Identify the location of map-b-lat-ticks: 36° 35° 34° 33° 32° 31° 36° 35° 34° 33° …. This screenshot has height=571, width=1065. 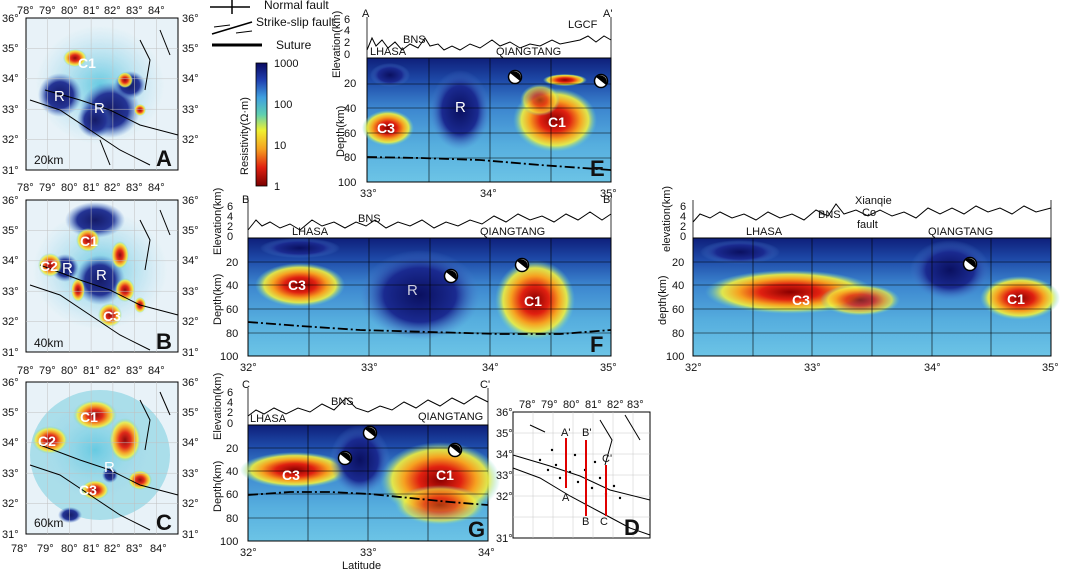
(100, 277).